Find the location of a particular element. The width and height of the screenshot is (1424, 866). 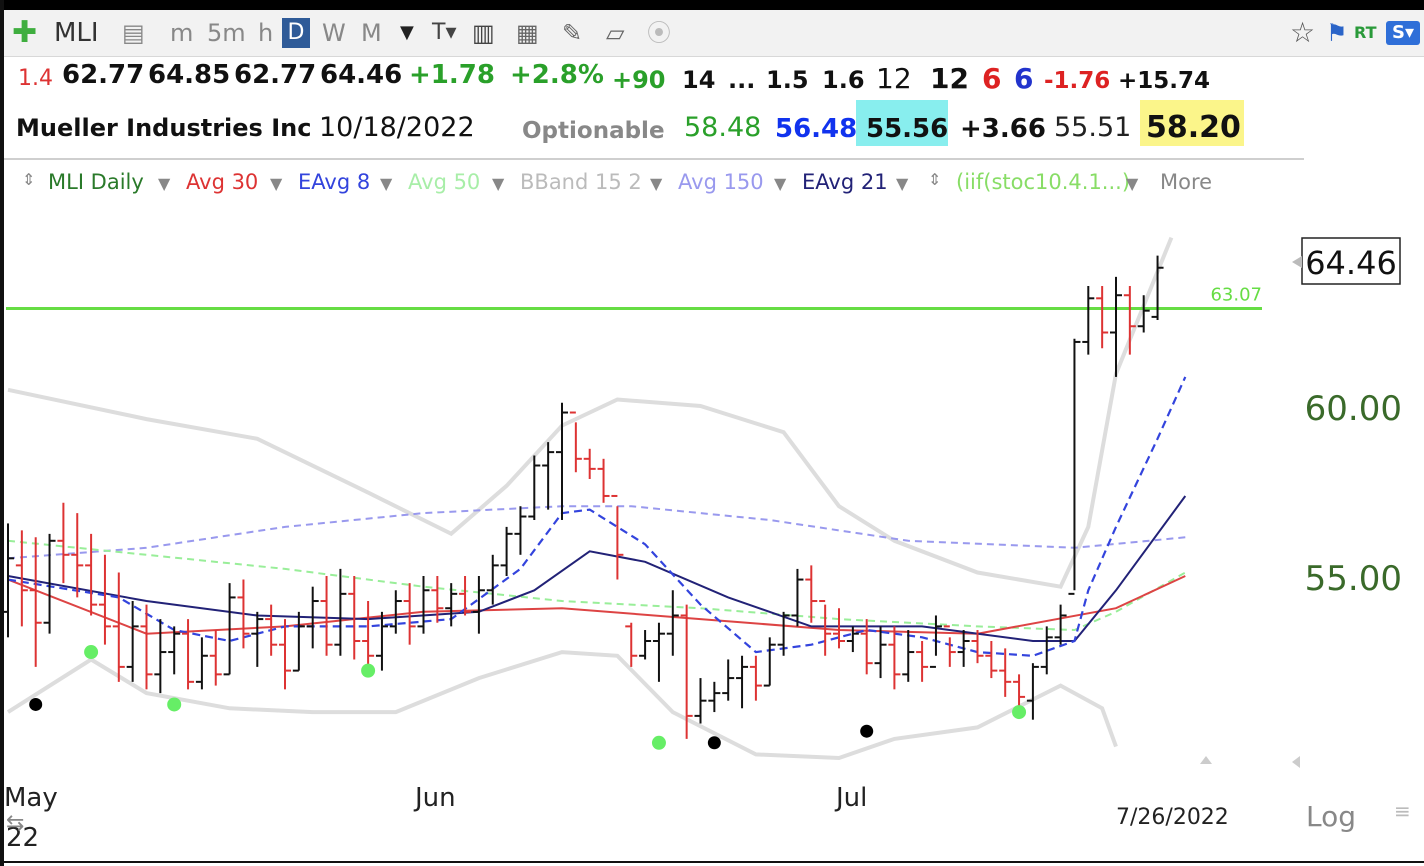

x-tick-label-jun: Jun is located at coordinates (434, 798).